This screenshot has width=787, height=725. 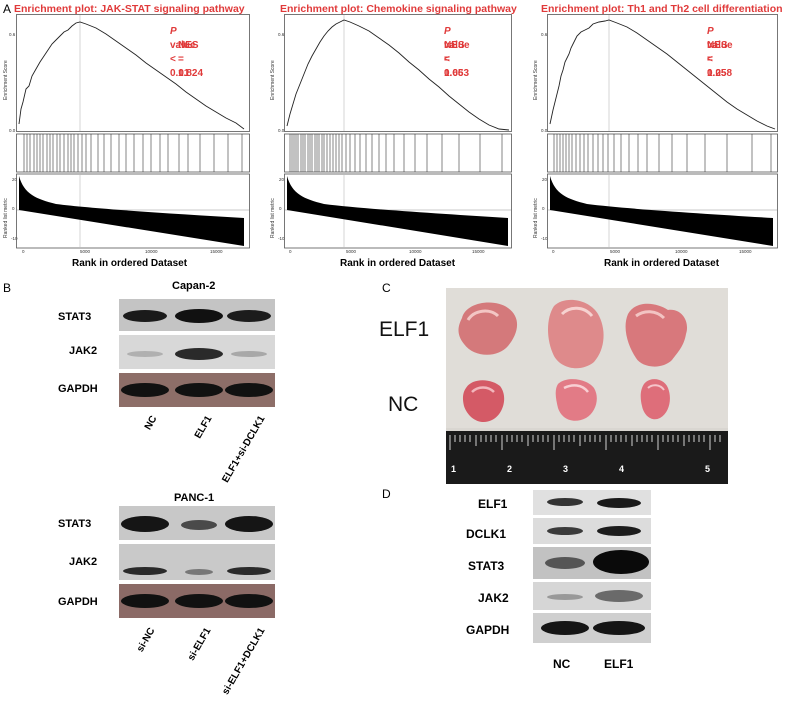 I want to click on panel-a-letter: A, so click(x=7, y=9).